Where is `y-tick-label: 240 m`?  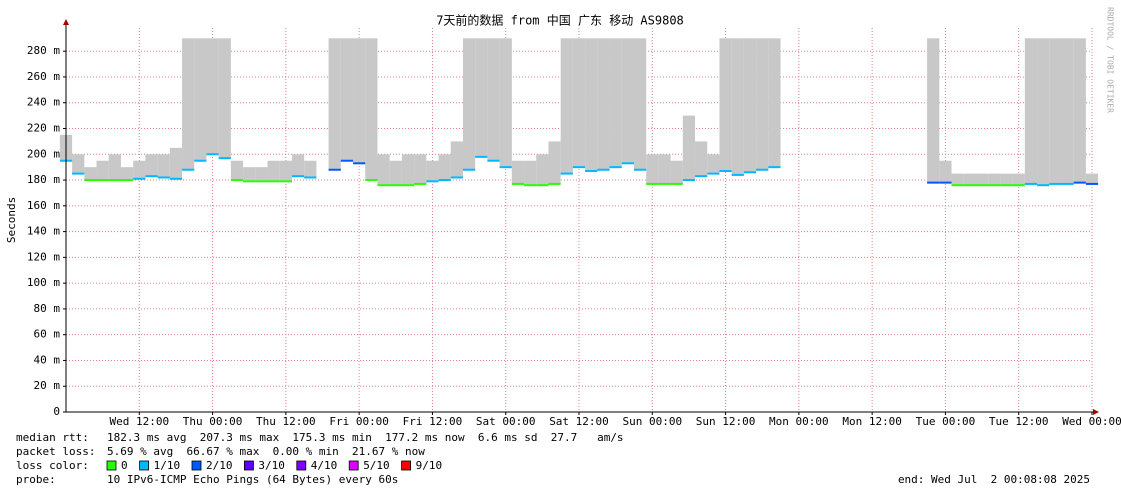 y-tick-label: 240 m is located at coordinates (43, 102).